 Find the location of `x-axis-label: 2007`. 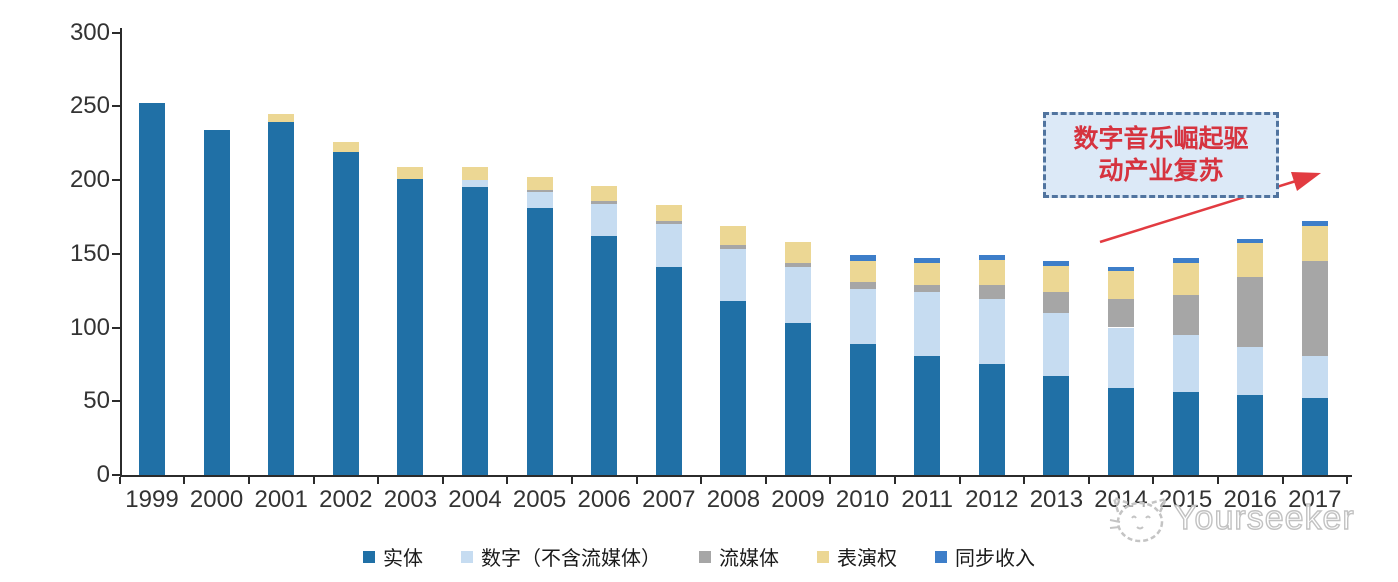

x-axis-label: 2007 is located at coordinates (669, 499).